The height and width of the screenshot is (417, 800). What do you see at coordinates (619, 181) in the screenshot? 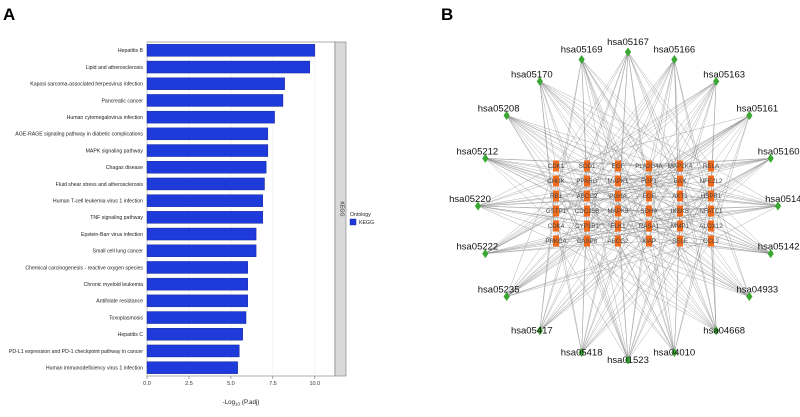
I see `gene-label: MAPK1` at bounding box center [619, 181].